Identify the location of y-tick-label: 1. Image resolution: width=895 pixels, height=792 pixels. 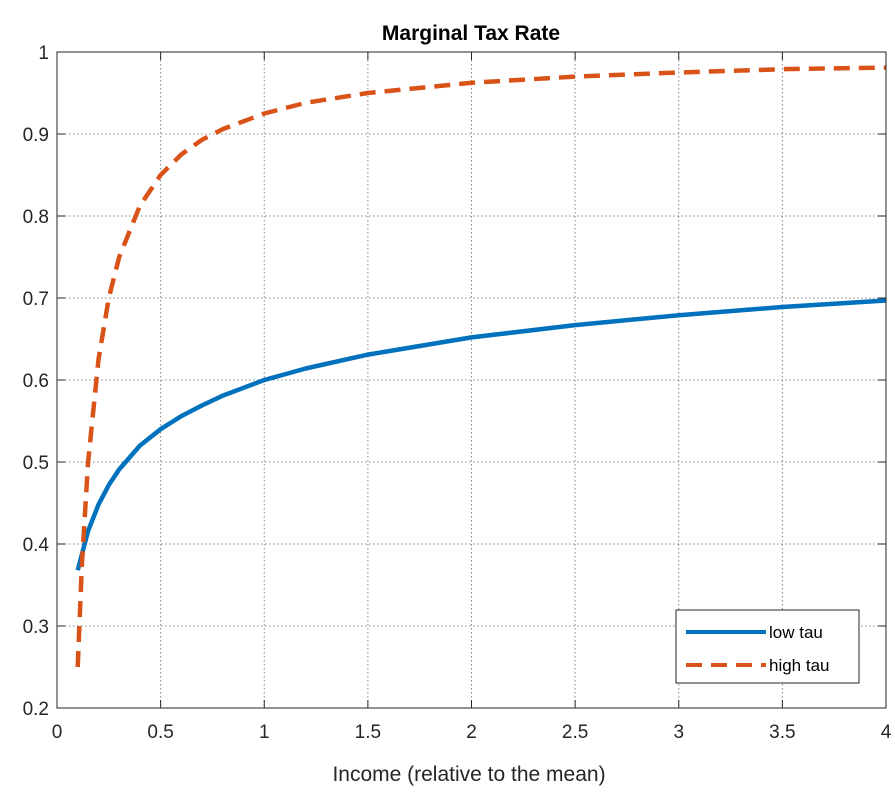
(43, 53).